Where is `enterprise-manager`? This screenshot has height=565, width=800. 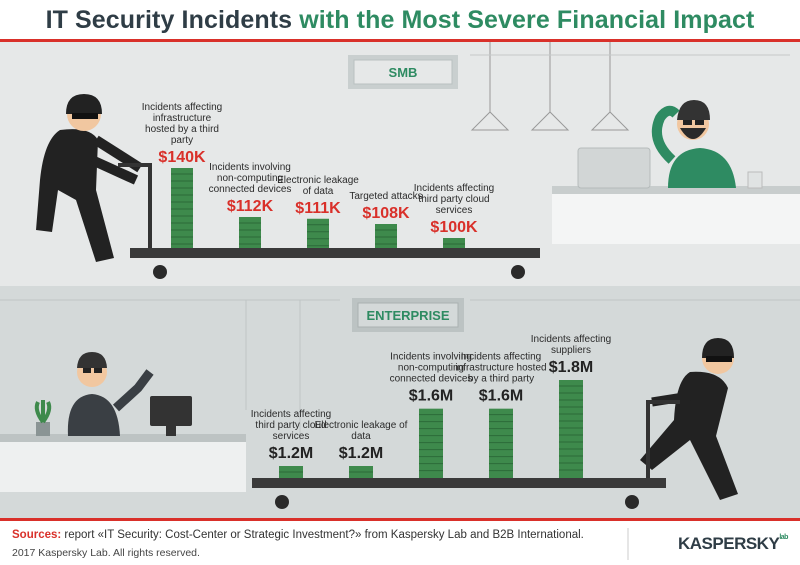
enterprise-manager is located at coordinates (110, 394).